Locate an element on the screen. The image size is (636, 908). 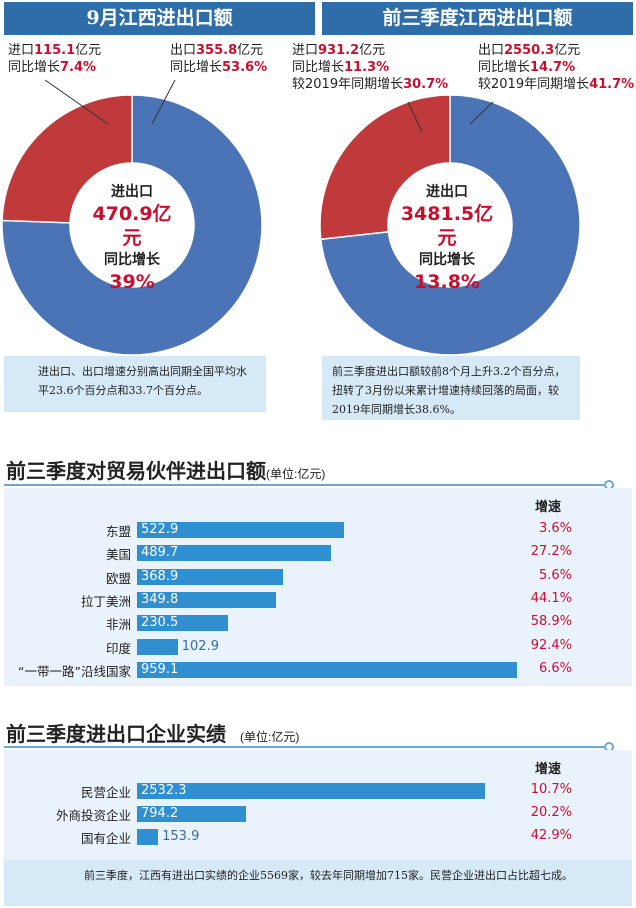
category-label: 美国 is located at coordinates (118, 555).